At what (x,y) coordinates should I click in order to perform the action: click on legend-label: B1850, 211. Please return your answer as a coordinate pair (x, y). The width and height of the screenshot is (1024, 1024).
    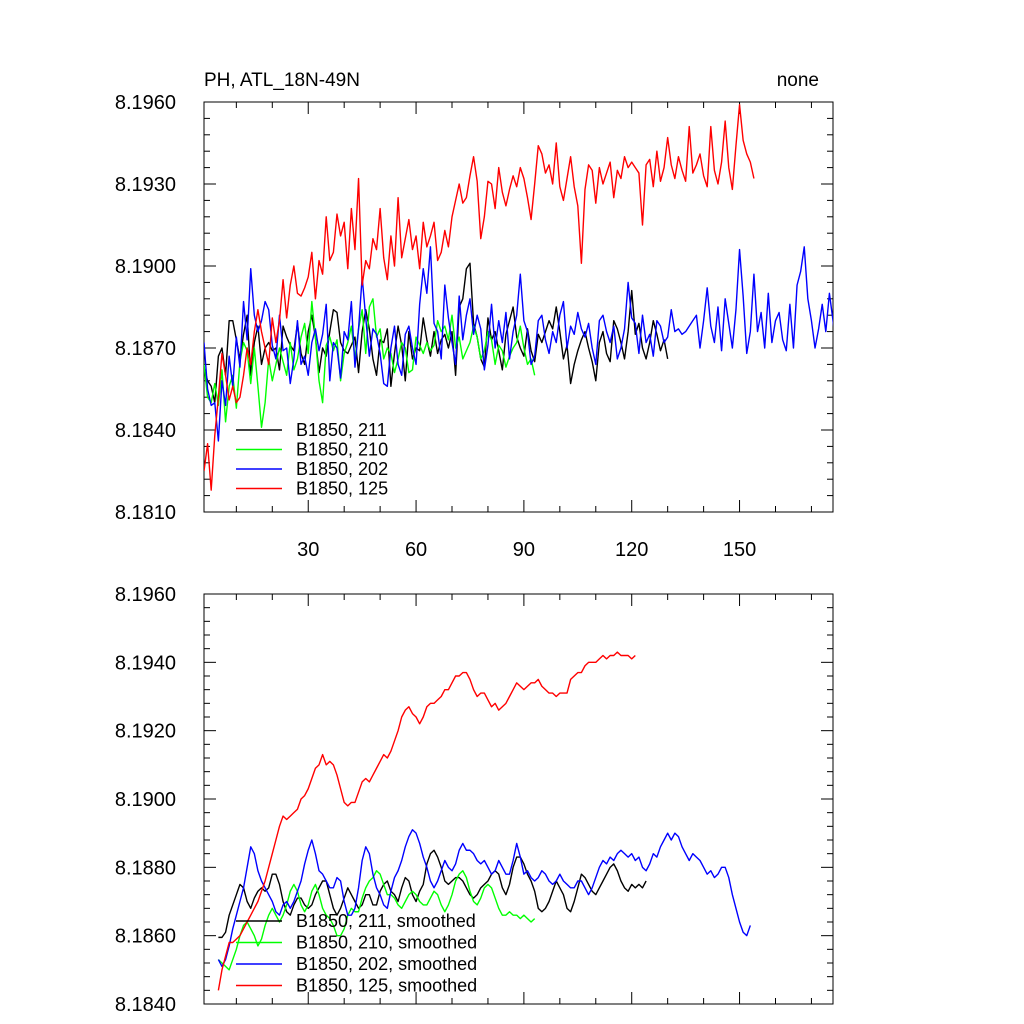
    Looking at the image, I should click on (341, 430).